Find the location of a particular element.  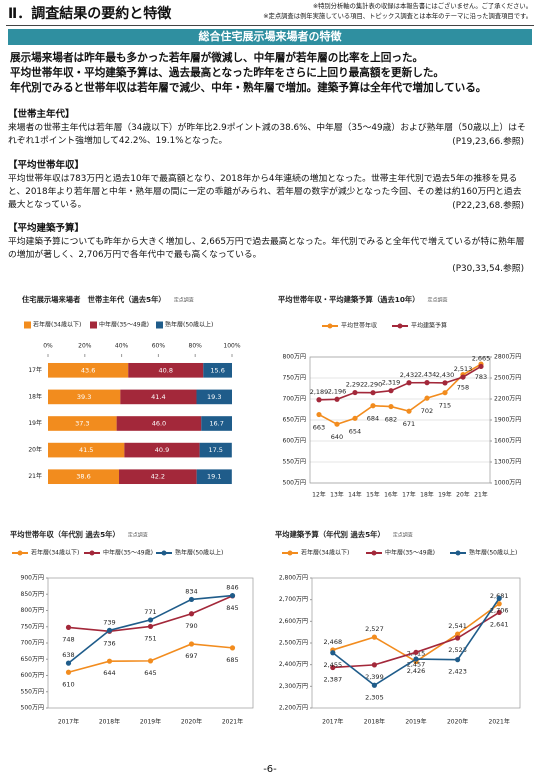

y2-tick-label: 2800万円 is located at coordinates (507, 357).